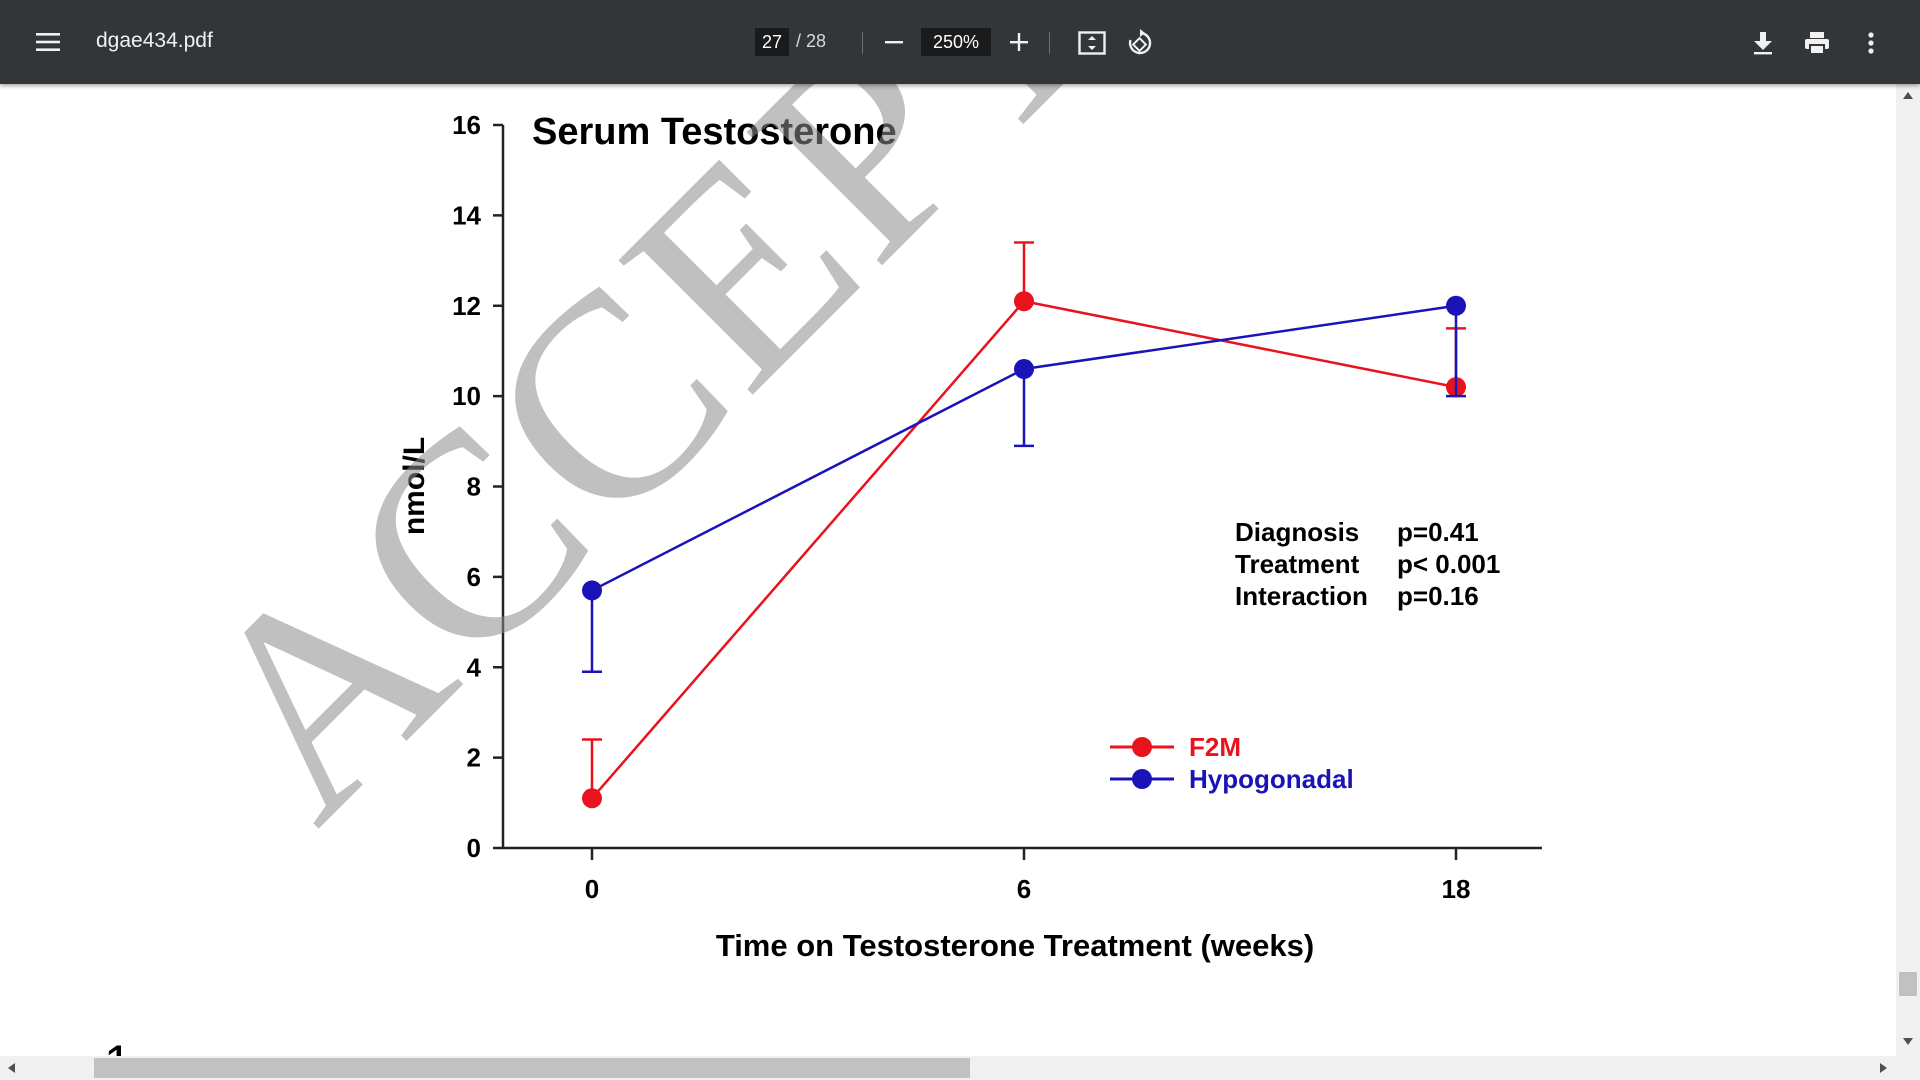 This screenshot has height=1080, width=1920. What do you see at coordinates (1271, 779) in the screenshot?
I see `legend-label-hypogonadal: Hypogonadal` at bounding box center [1271, 779].